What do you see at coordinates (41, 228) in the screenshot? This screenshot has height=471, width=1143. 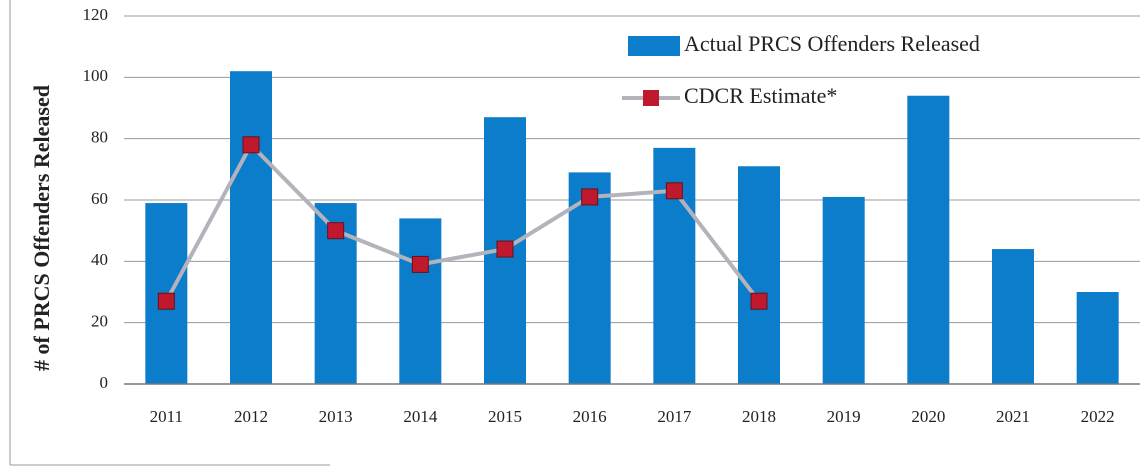 I see `y-axis-label: # of PRCS Offenders Released` at bounding box center [41, 228].